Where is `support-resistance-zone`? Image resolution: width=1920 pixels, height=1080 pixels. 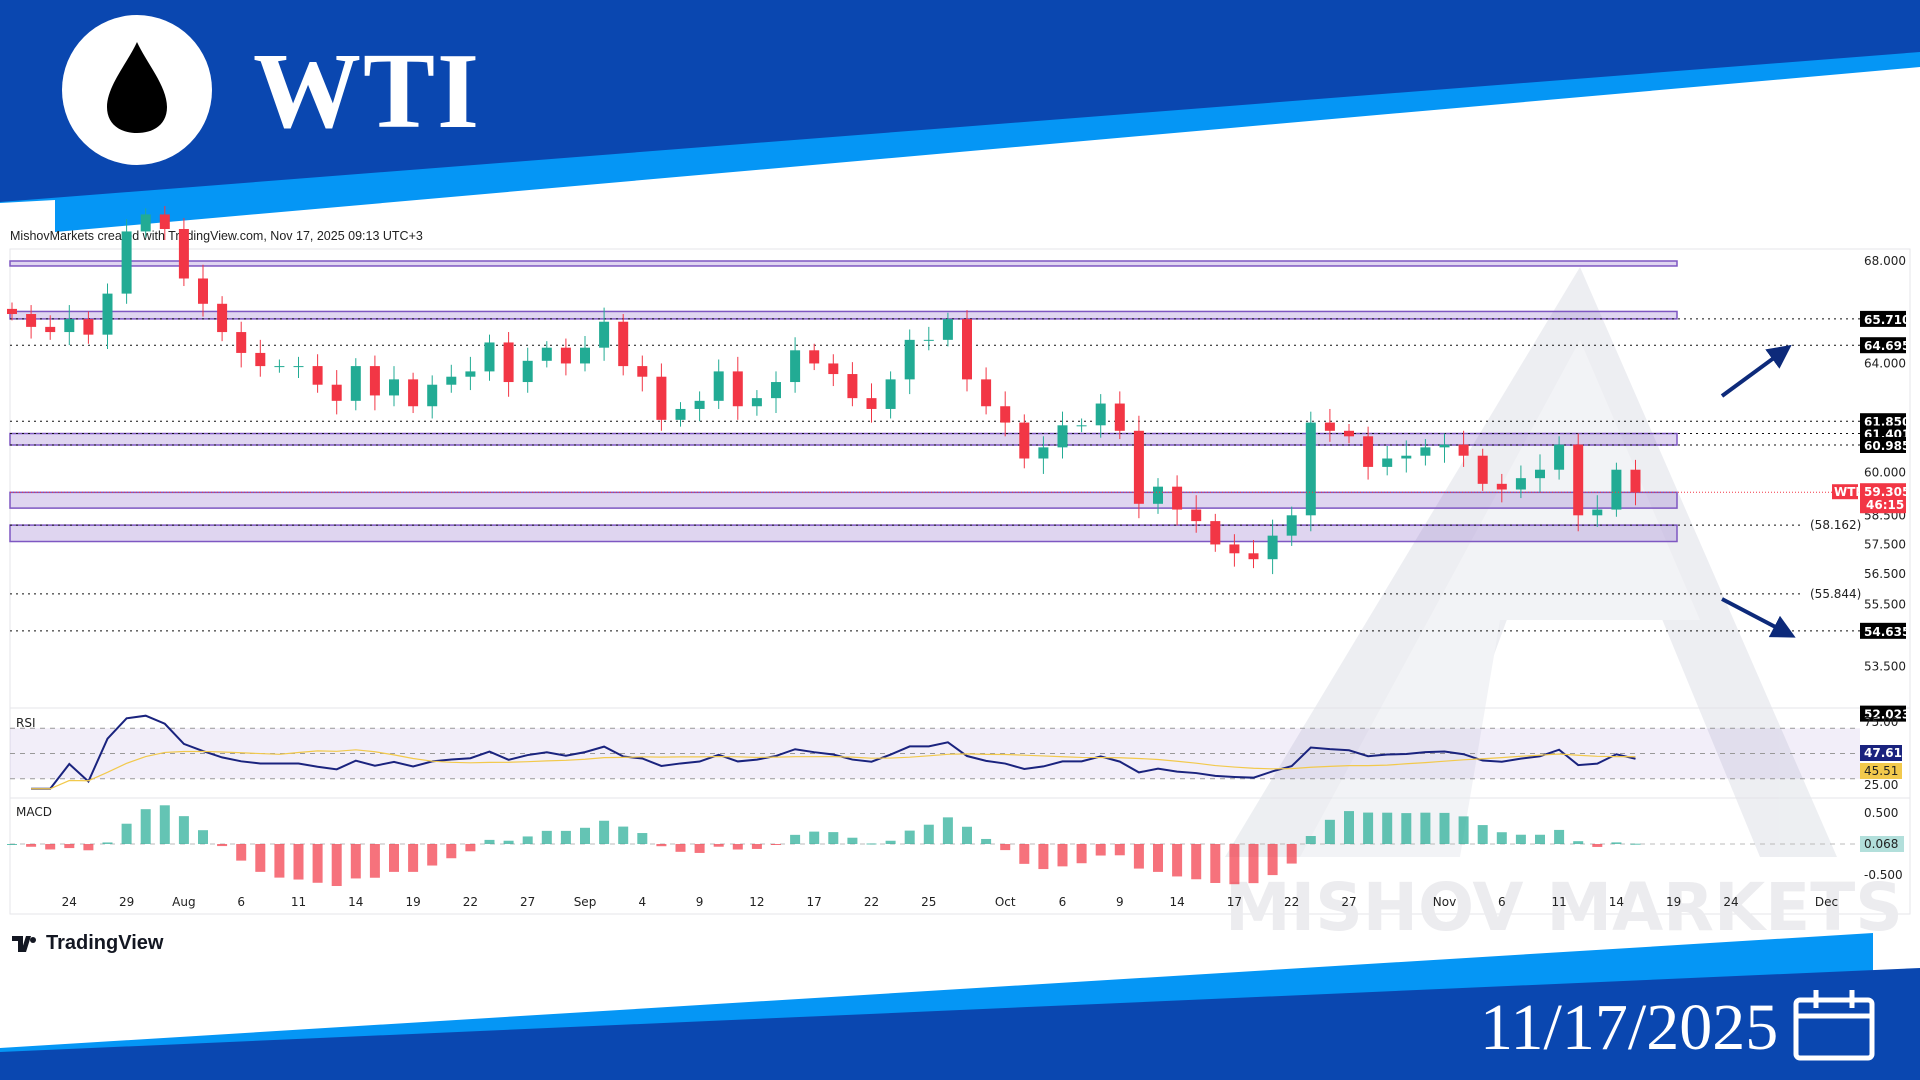 support-resistance-zone is located at coordinates (843, 439).